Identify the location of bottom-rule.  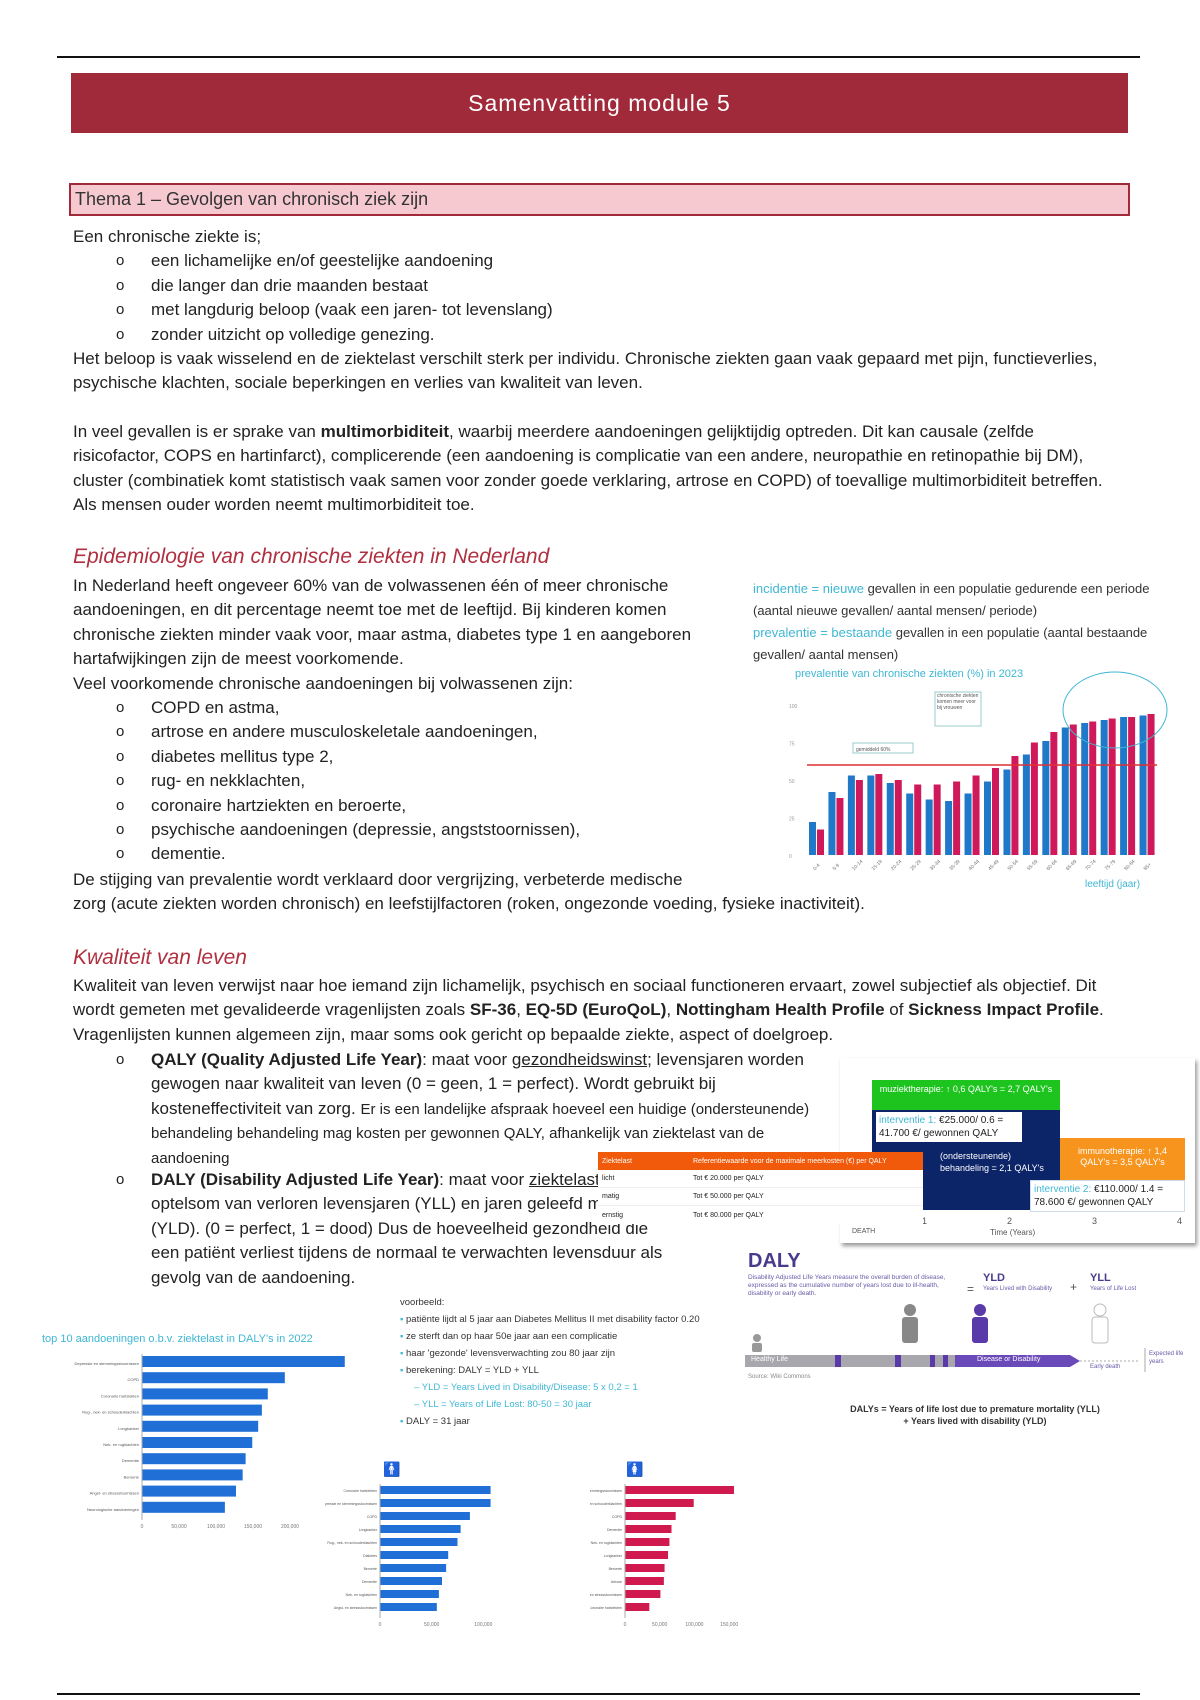
(598, 1694).